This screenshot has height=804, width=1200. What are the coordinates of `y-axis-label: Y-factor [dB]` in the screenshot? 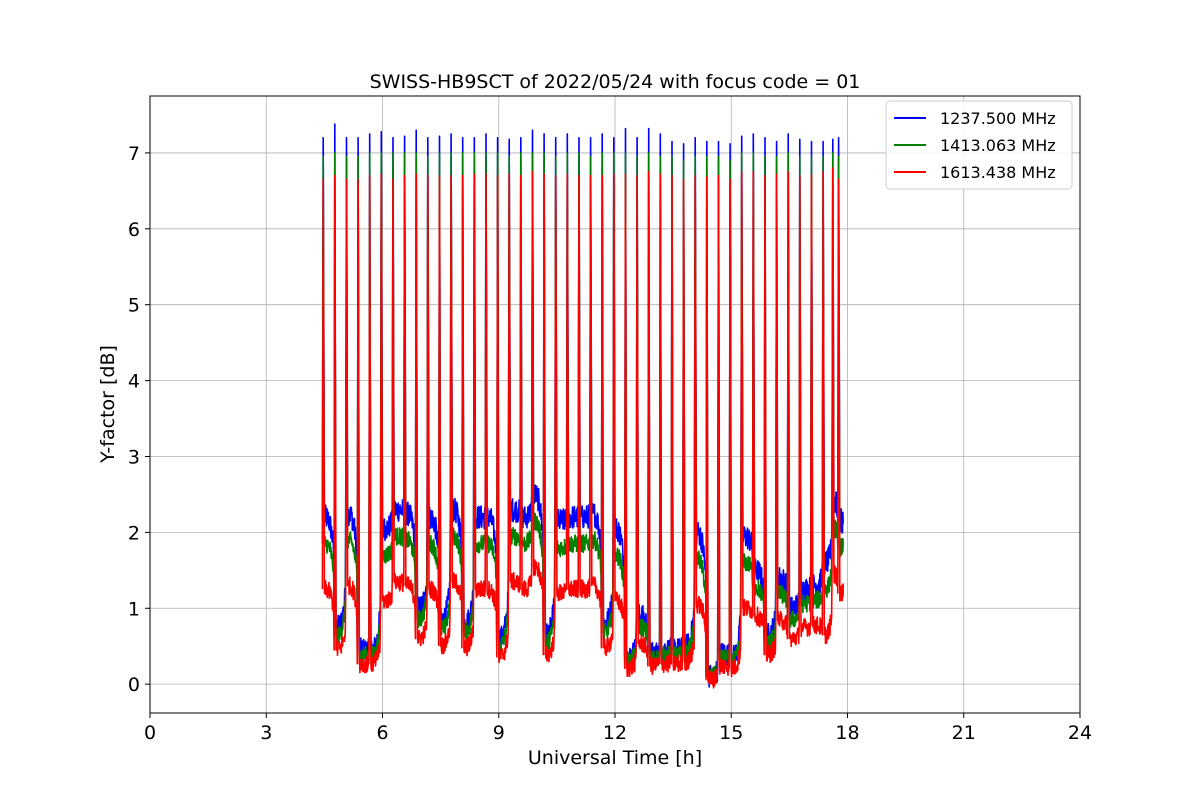 It's located at (108, 404).